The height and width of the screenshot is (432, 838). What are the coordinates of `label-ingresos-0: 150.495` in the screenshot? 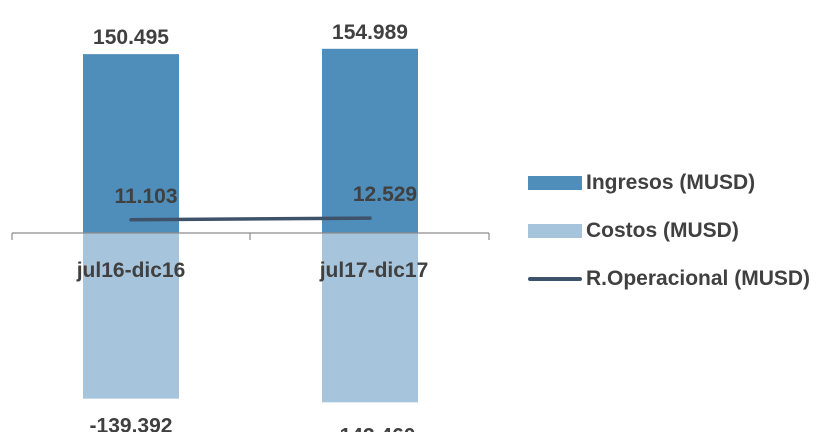 It's located at (131, 37).